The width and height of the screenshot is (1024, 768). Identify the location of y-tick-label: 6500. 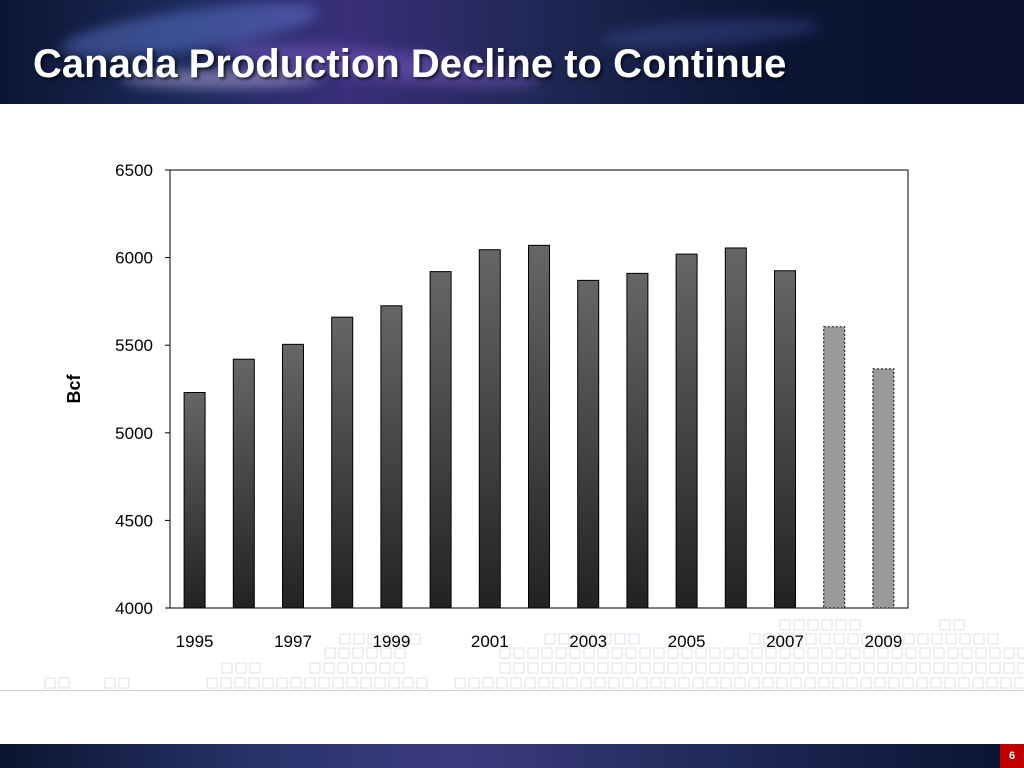
(134, 170).